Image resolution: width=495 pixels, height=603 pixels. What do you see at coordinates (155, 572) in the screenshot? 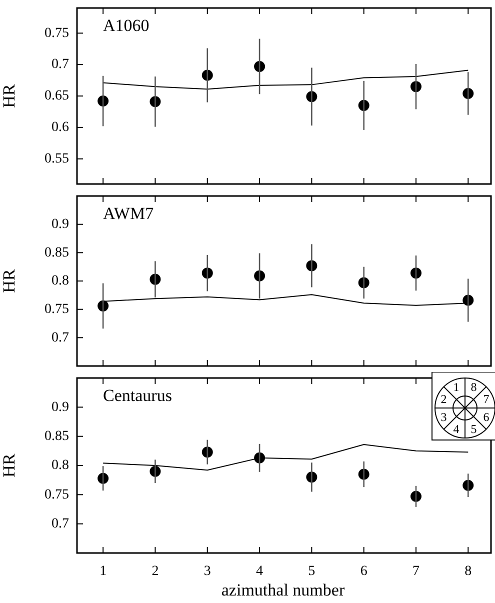
I see `x-tick-label: 2` at bounding box center [155, 572].